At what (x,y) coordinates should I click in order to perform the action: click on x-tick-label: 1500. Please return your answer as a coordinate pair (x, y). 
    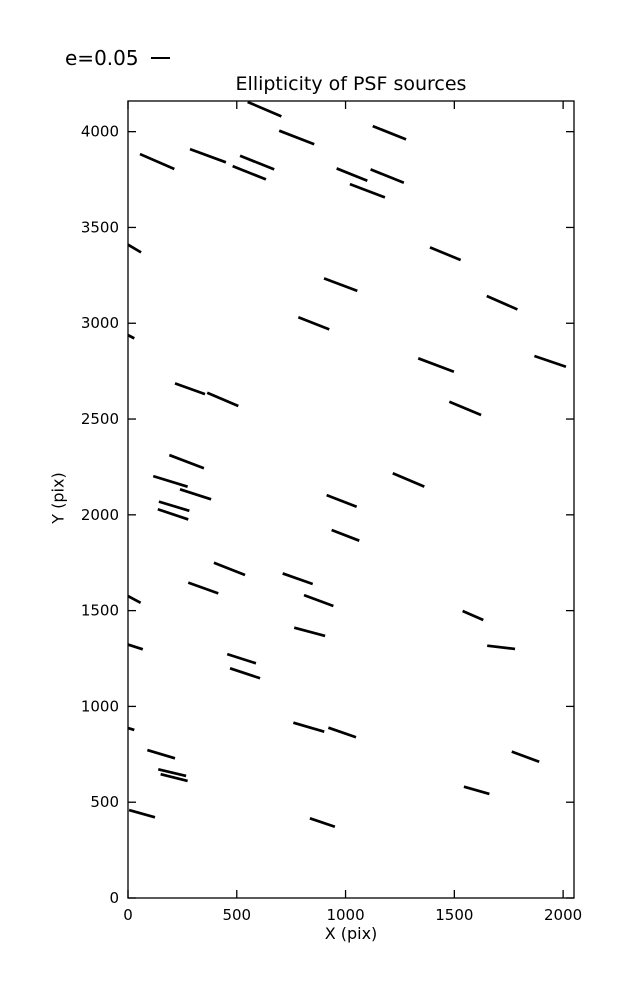
    Looking at the image, I should click on (454, 915).